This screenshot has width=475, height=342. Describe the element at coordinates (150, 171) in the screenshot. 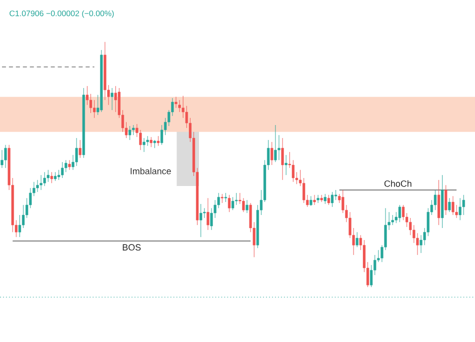

I see `annotation: Imbalance` at that location.